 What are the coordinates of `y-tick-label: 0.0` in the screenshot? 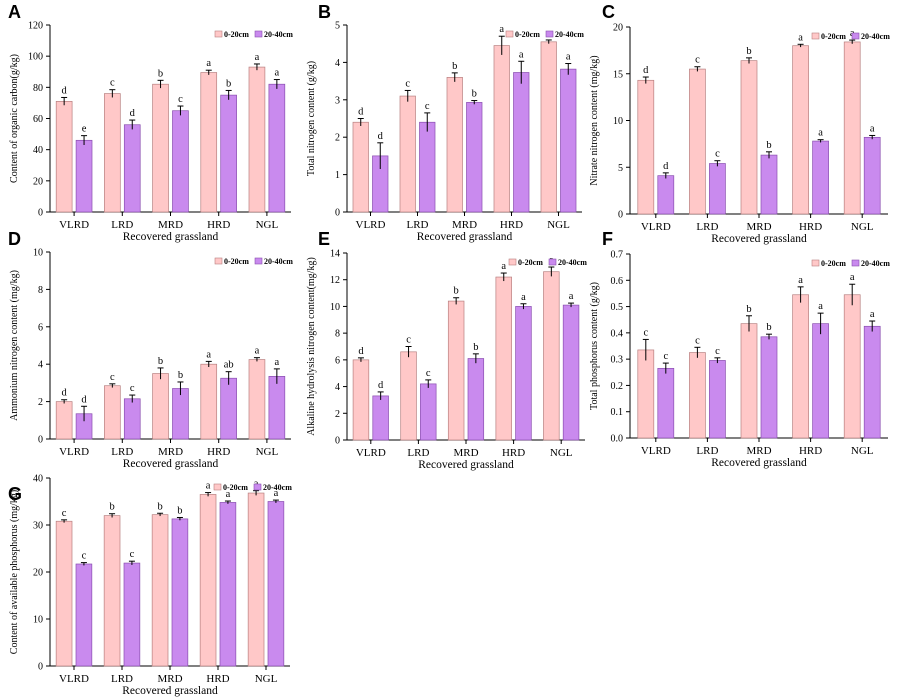 It's located at (617, 439).